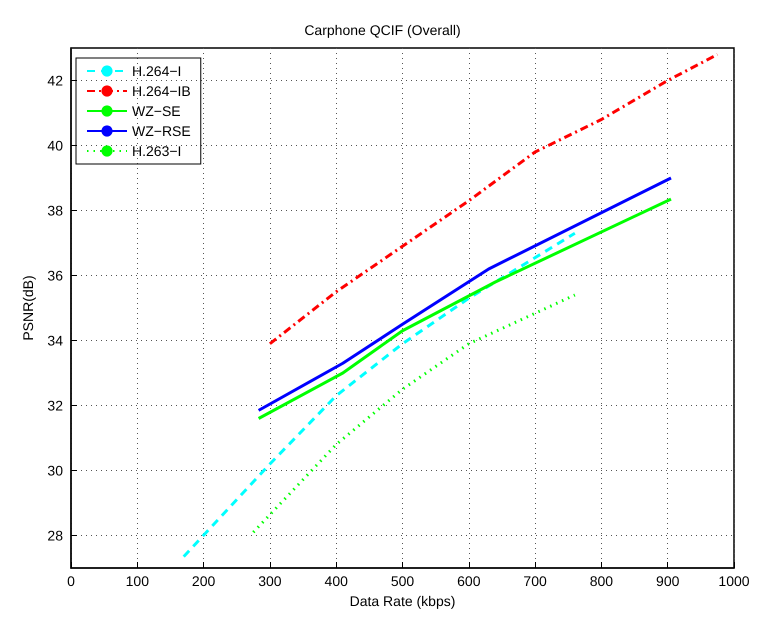 This screenshot has width=765, height=626. What do you see at coordinates (55, 276) in the screenshot?
I see `y-tick-label: 36` at bounding box center [55, 276].